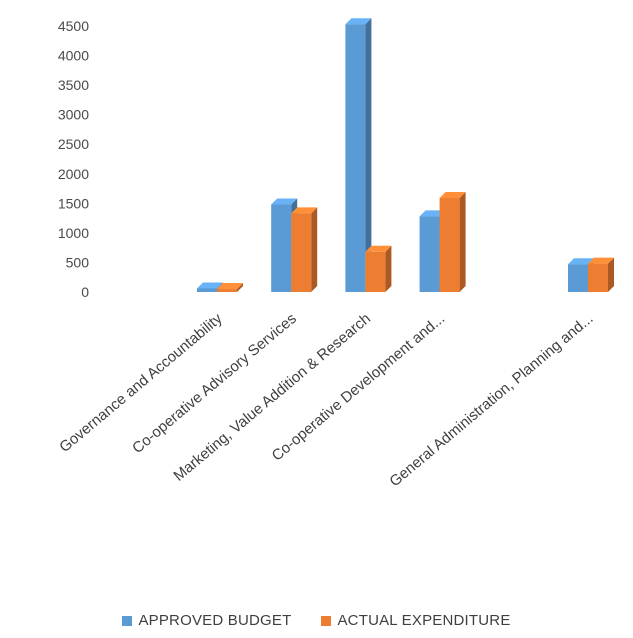 This screenshot has width=633, height=638. Describe the element at coordinates (73, 233) in the screenshot. I see `y-tick-label: 1000` at that location.